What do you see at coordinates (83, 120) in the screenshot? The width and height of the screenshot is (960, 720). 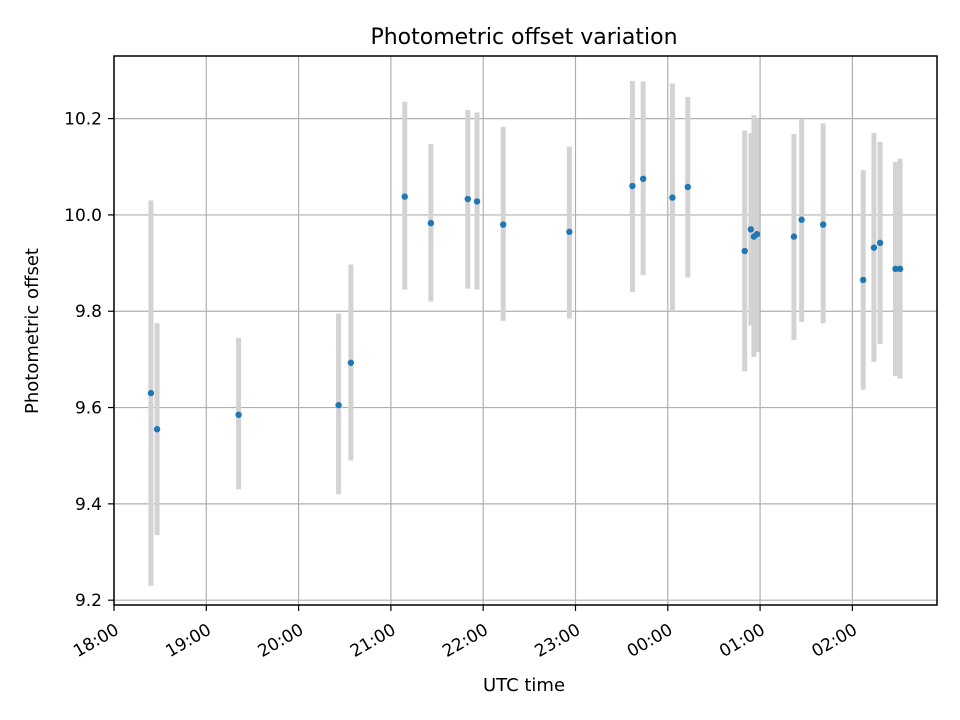 I see `y-tick-label: 10.2` at bounding box center [83, 120].